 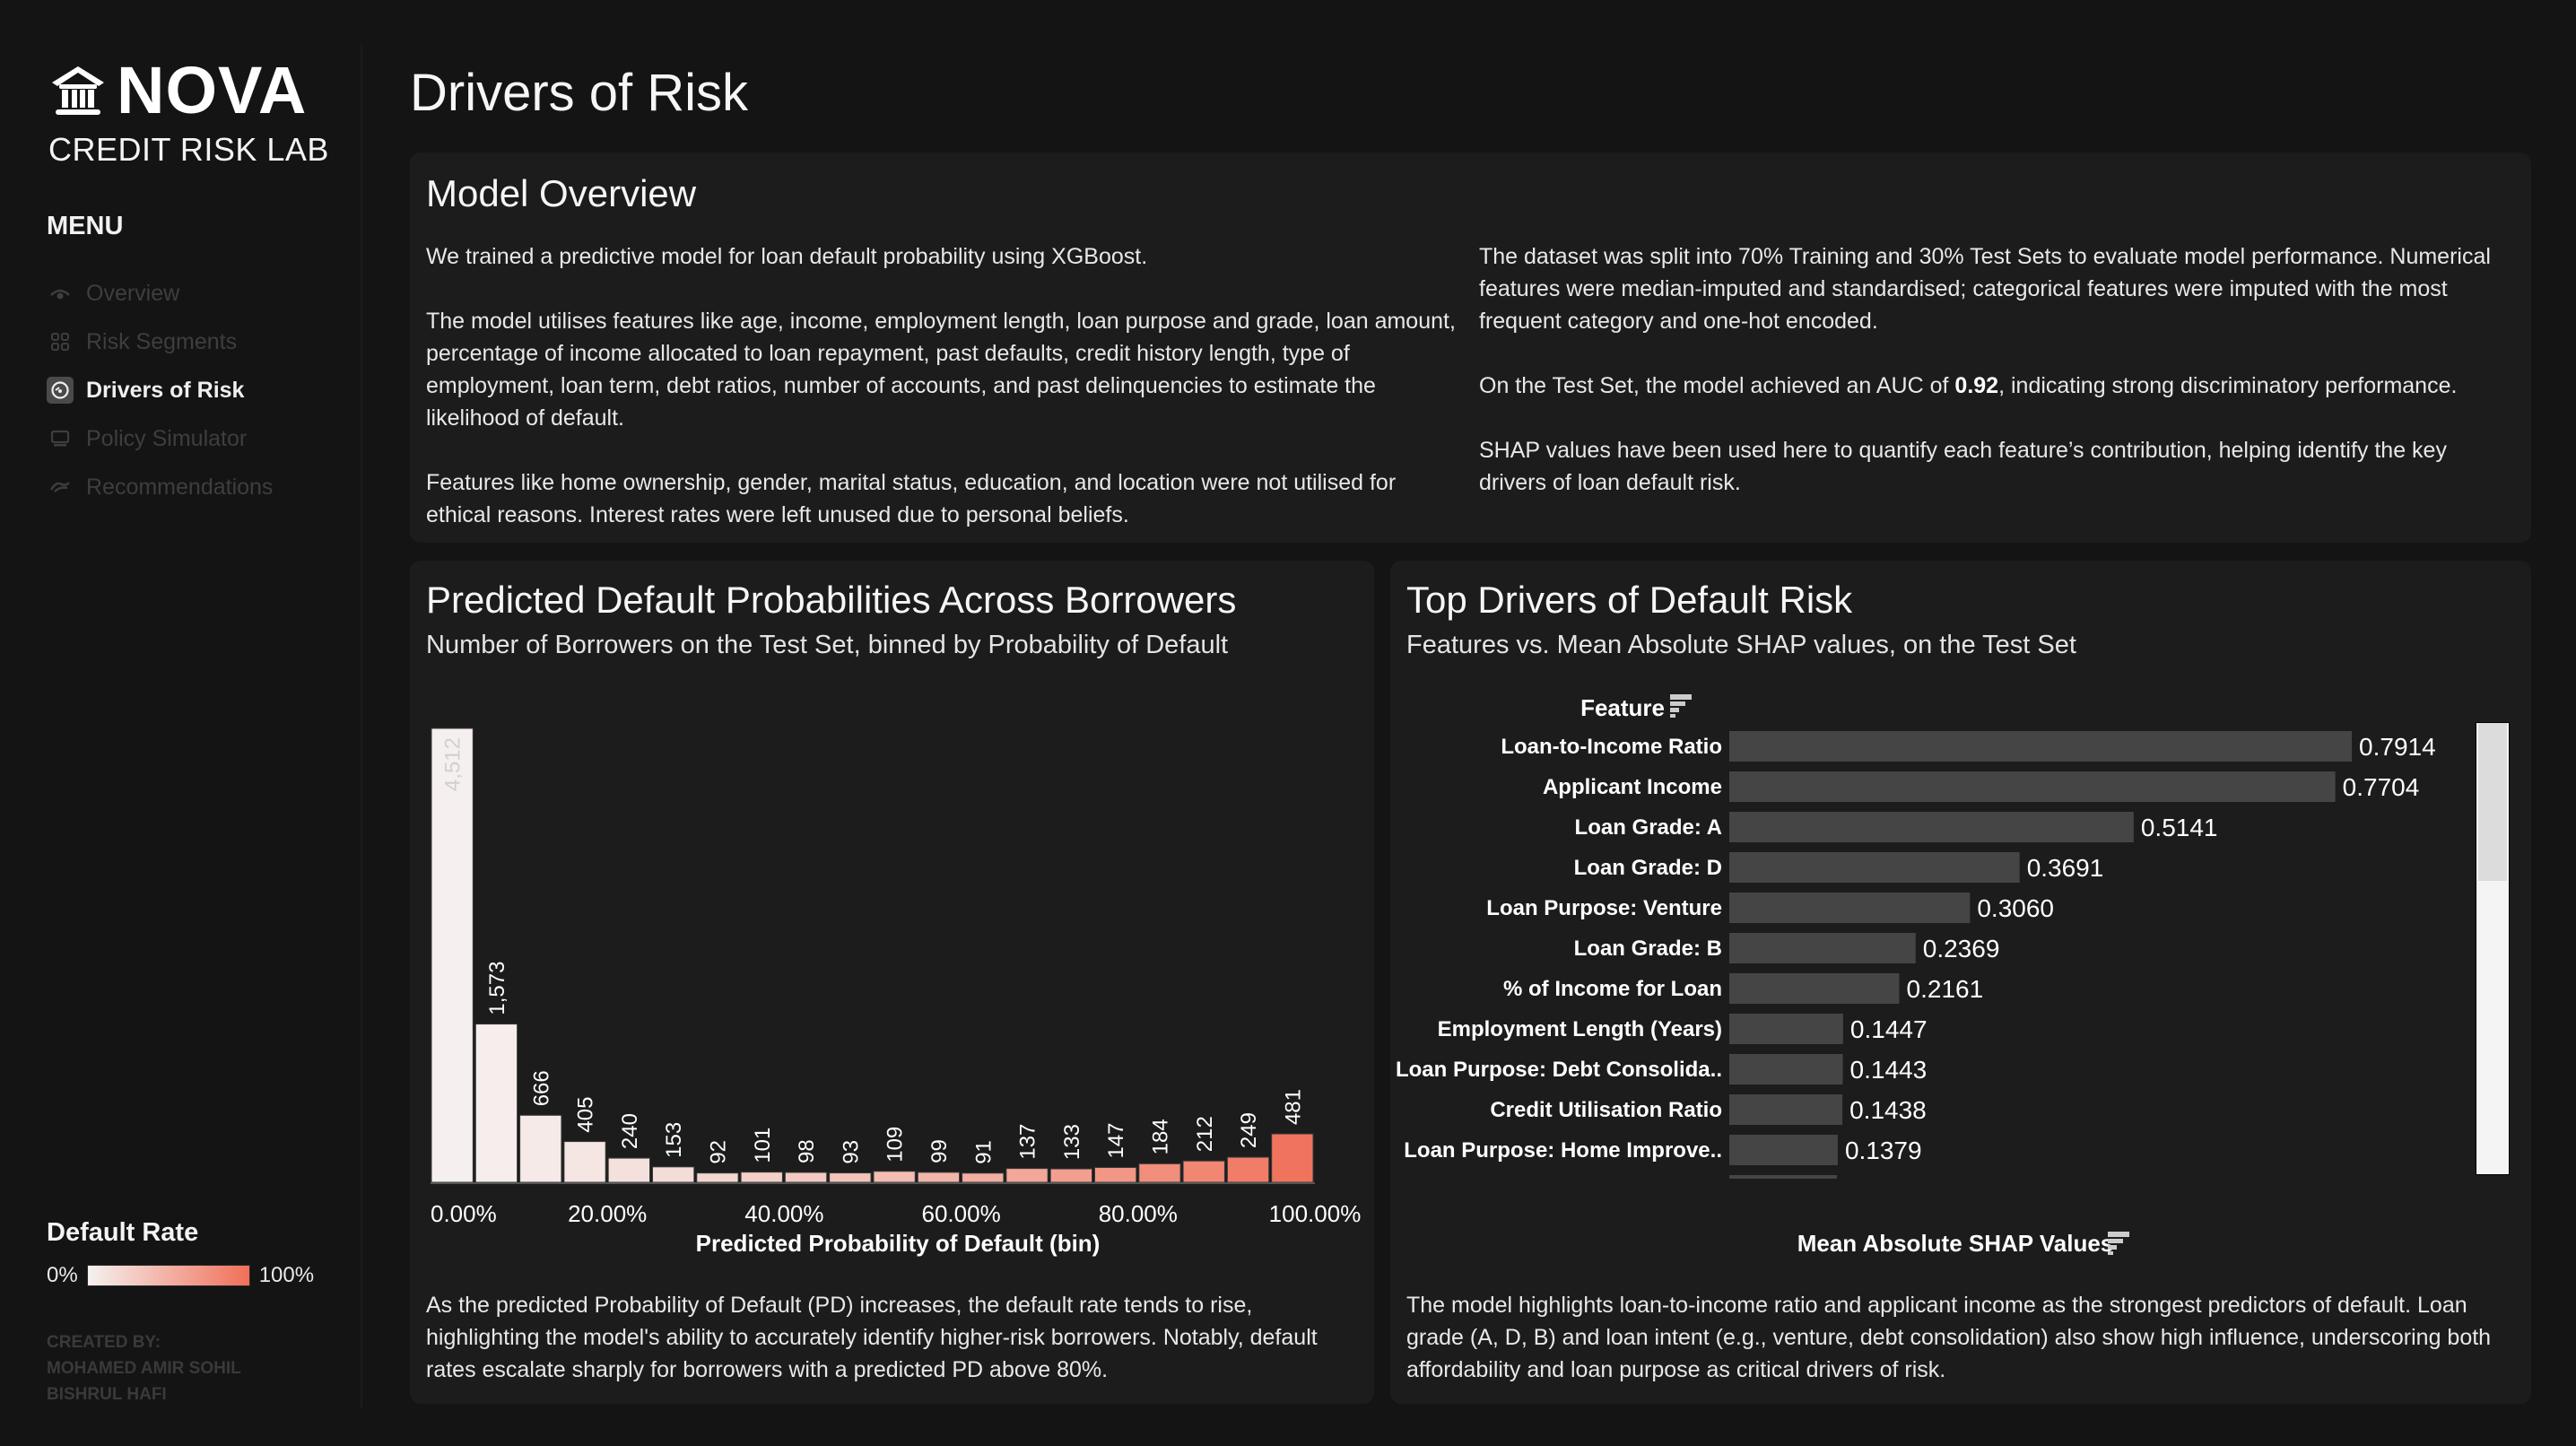 What do you see at coordinates (1648, 868) in the screenshot?
I see `shap-category-label: Loan Grade: D` at bounding box center [1648, 868].